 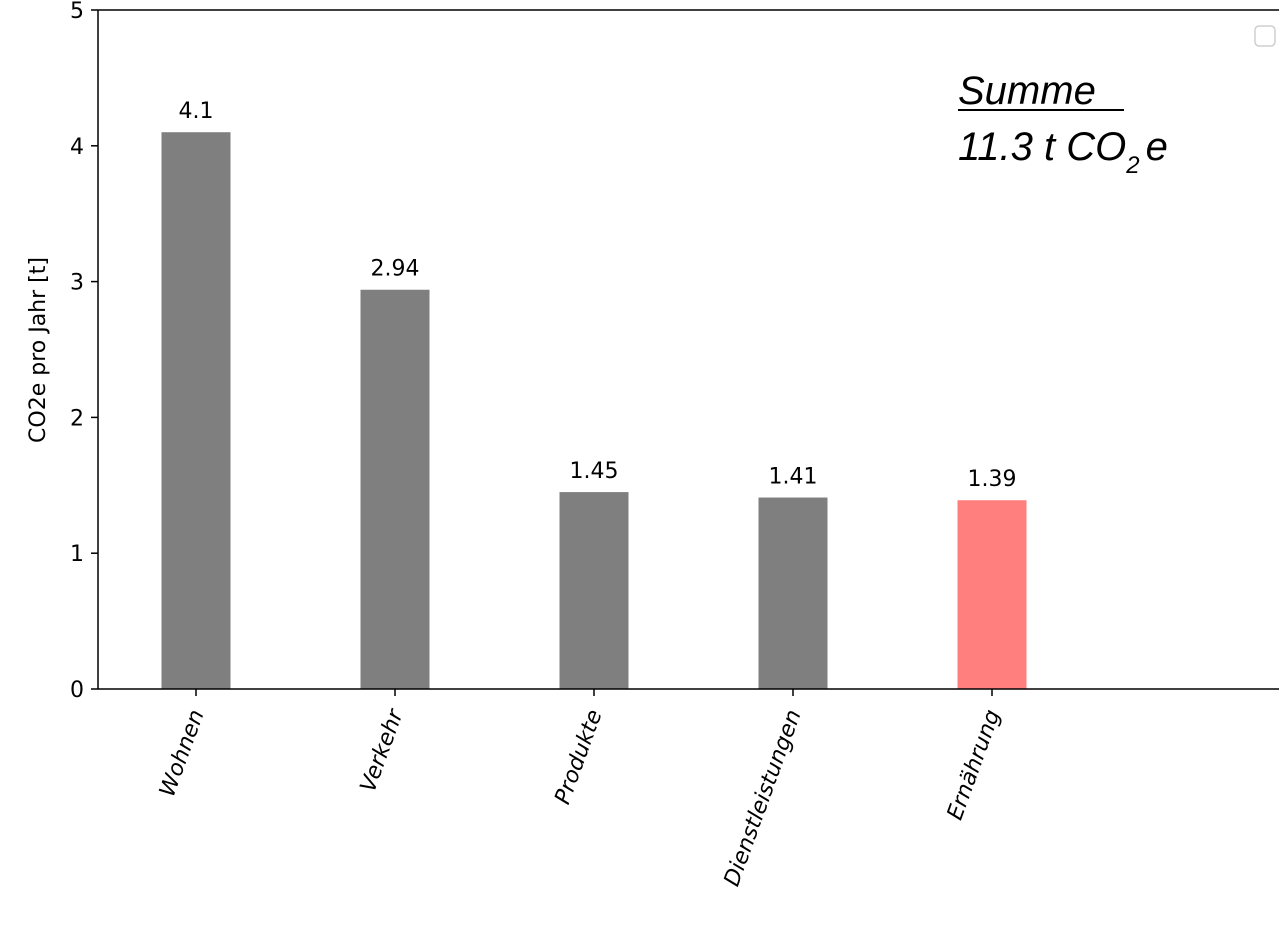 What do you see at coordinates (395, 269) in the screenshot?
I see `bar-value-label: 2.94` at bounding box center [395, 269].